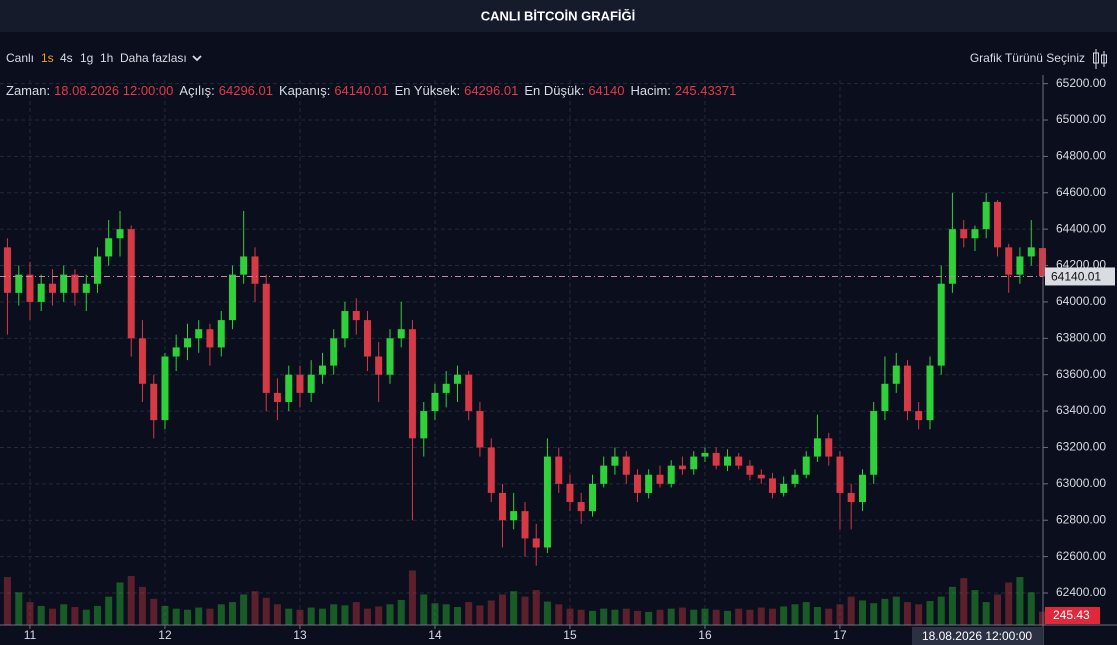 Image resolution: width=1117 pixels, height=645 pixels. What do you see at coordinates (153, 58) in the screenshot?
I see `more-button: Daha fazlası` at bounding box center [153, 58].